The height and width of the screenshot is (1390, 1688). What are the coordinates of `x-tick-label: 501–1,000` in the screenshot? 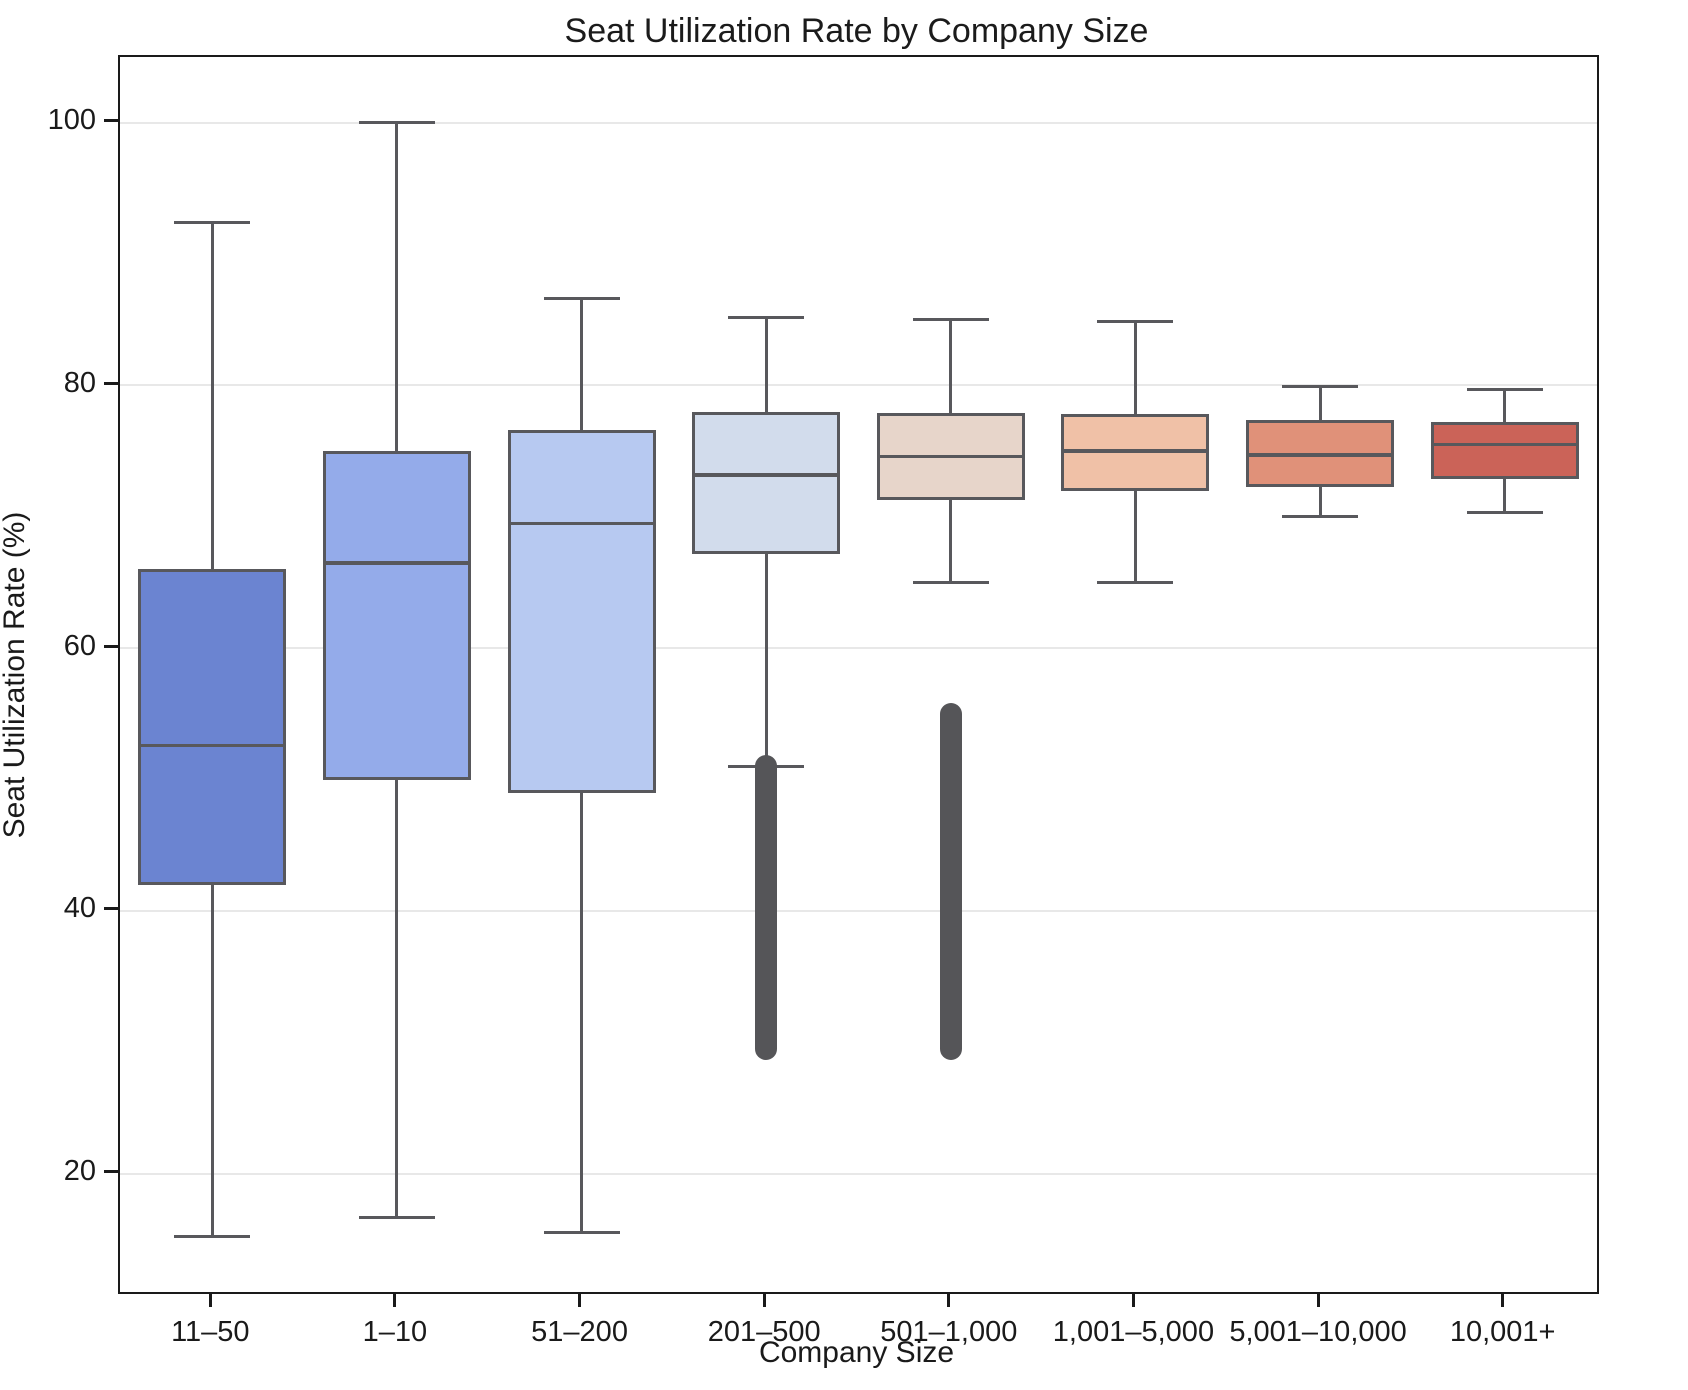 It's located at (949, 1332).